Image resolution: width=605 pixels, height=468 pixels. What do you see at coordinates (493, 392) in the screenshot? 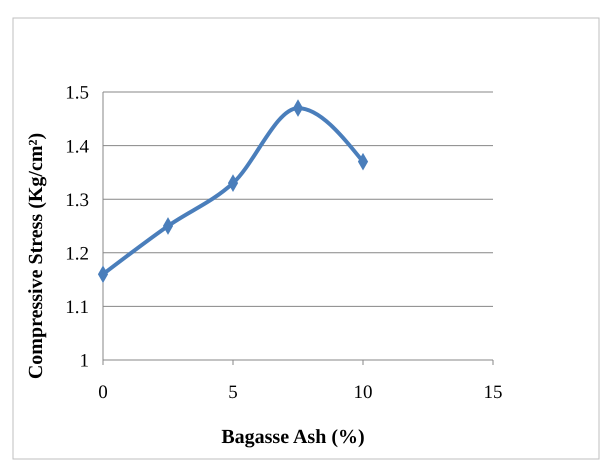
I see `x-tick-label: 15` at bounding box center [493, 392].